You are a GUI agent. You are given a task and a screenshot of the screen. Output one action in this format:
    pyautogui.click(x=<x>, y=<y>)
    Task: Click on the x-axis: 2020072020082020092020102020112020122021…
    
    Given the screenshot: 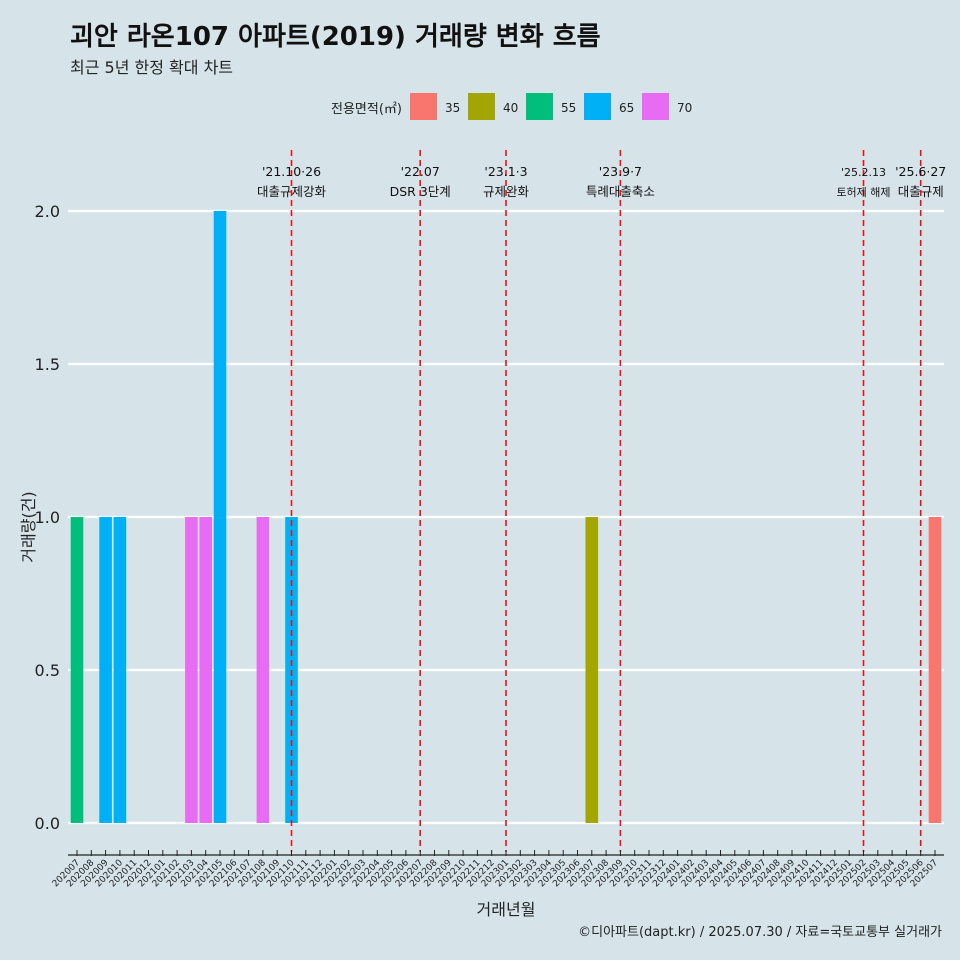 What is the action you would take?
    pyautogui.click(x=497, y=884)
    